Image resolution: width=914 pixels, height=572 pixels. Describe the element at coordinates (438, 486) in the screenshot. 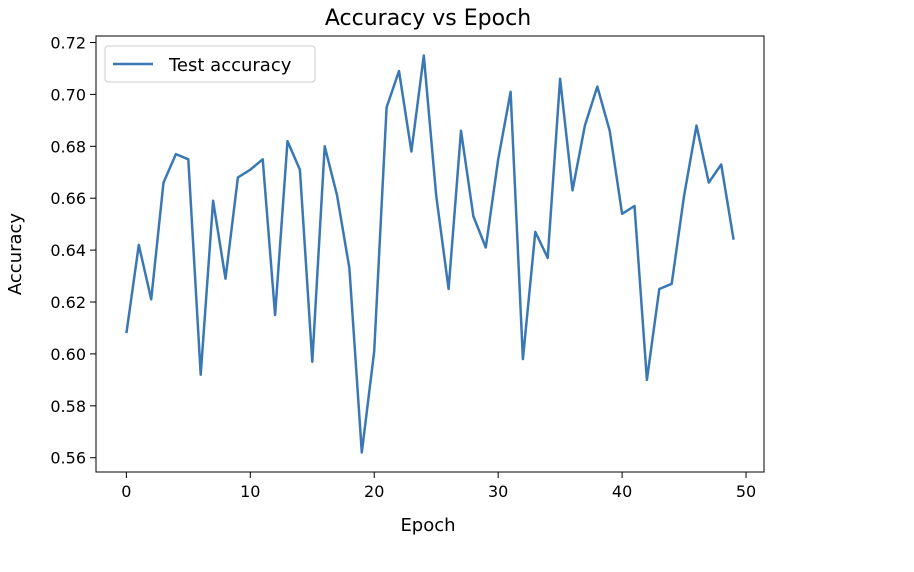

I see `x-axis: 0 10 20 30 40 50` at that location.